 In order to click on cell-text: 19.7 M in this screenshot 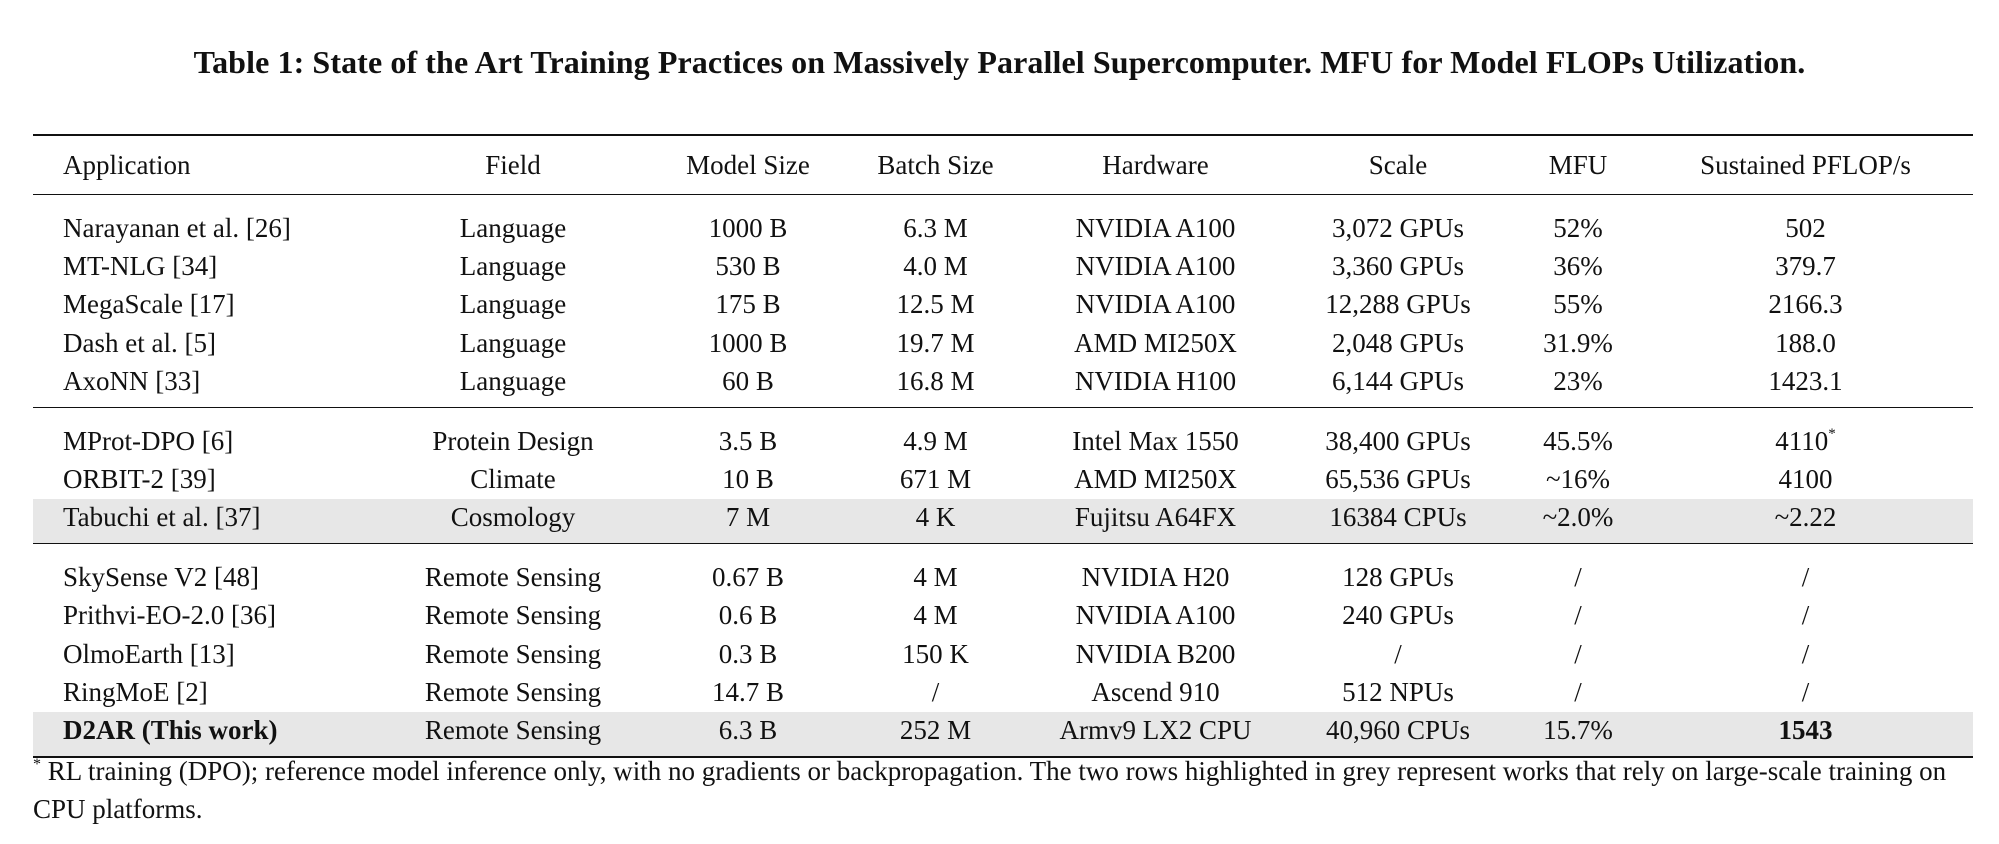, I will do `click(935, 342)`.